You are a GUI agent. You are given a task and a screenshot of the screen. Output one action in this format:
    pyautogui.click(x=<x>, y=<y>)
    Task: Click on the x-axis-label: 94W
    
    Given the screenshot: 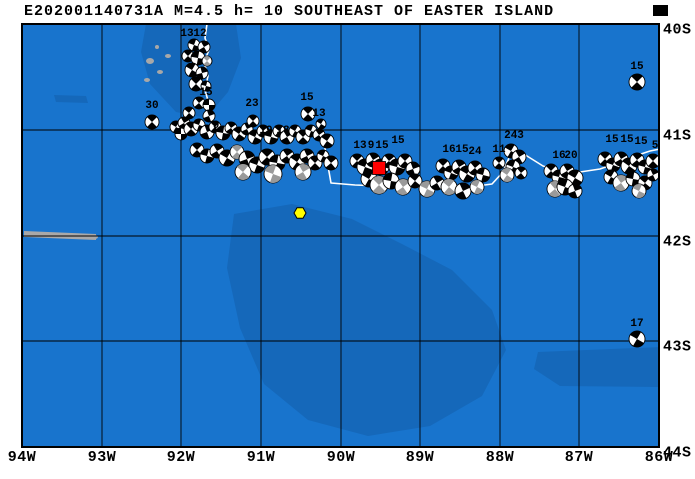 What is the action you would take?
    pyautogui.click(x=22, y=457)
    